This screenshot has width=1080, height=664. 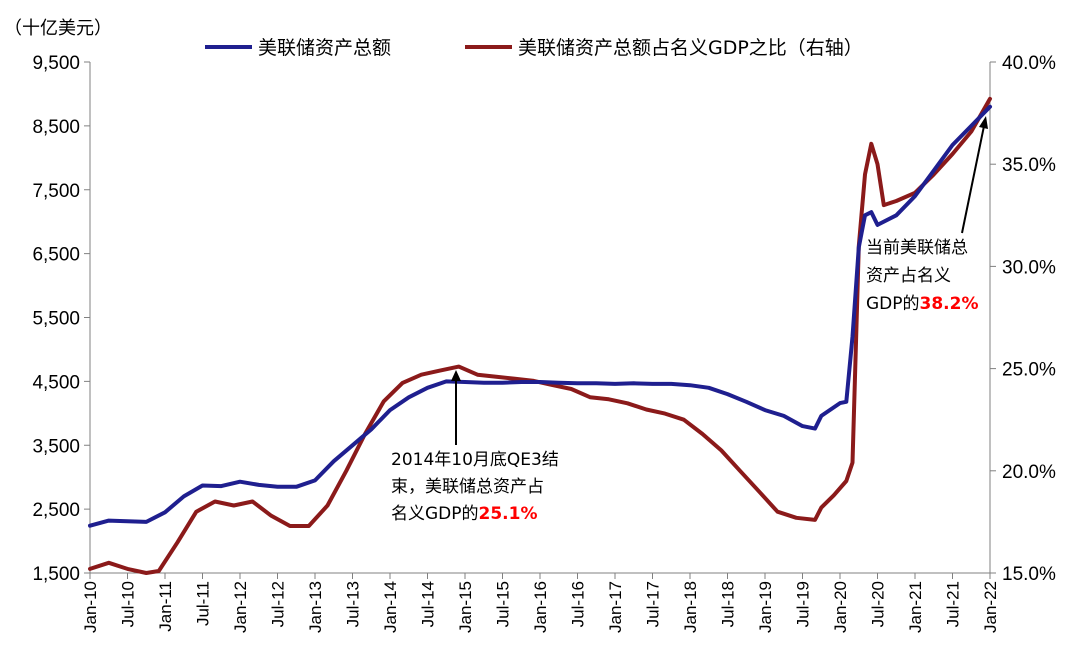 What do you see at coordinates (1029, 574) in the screenshot?
I see `right-tick-label: 15.0%` at bounding box center [1029, 574].